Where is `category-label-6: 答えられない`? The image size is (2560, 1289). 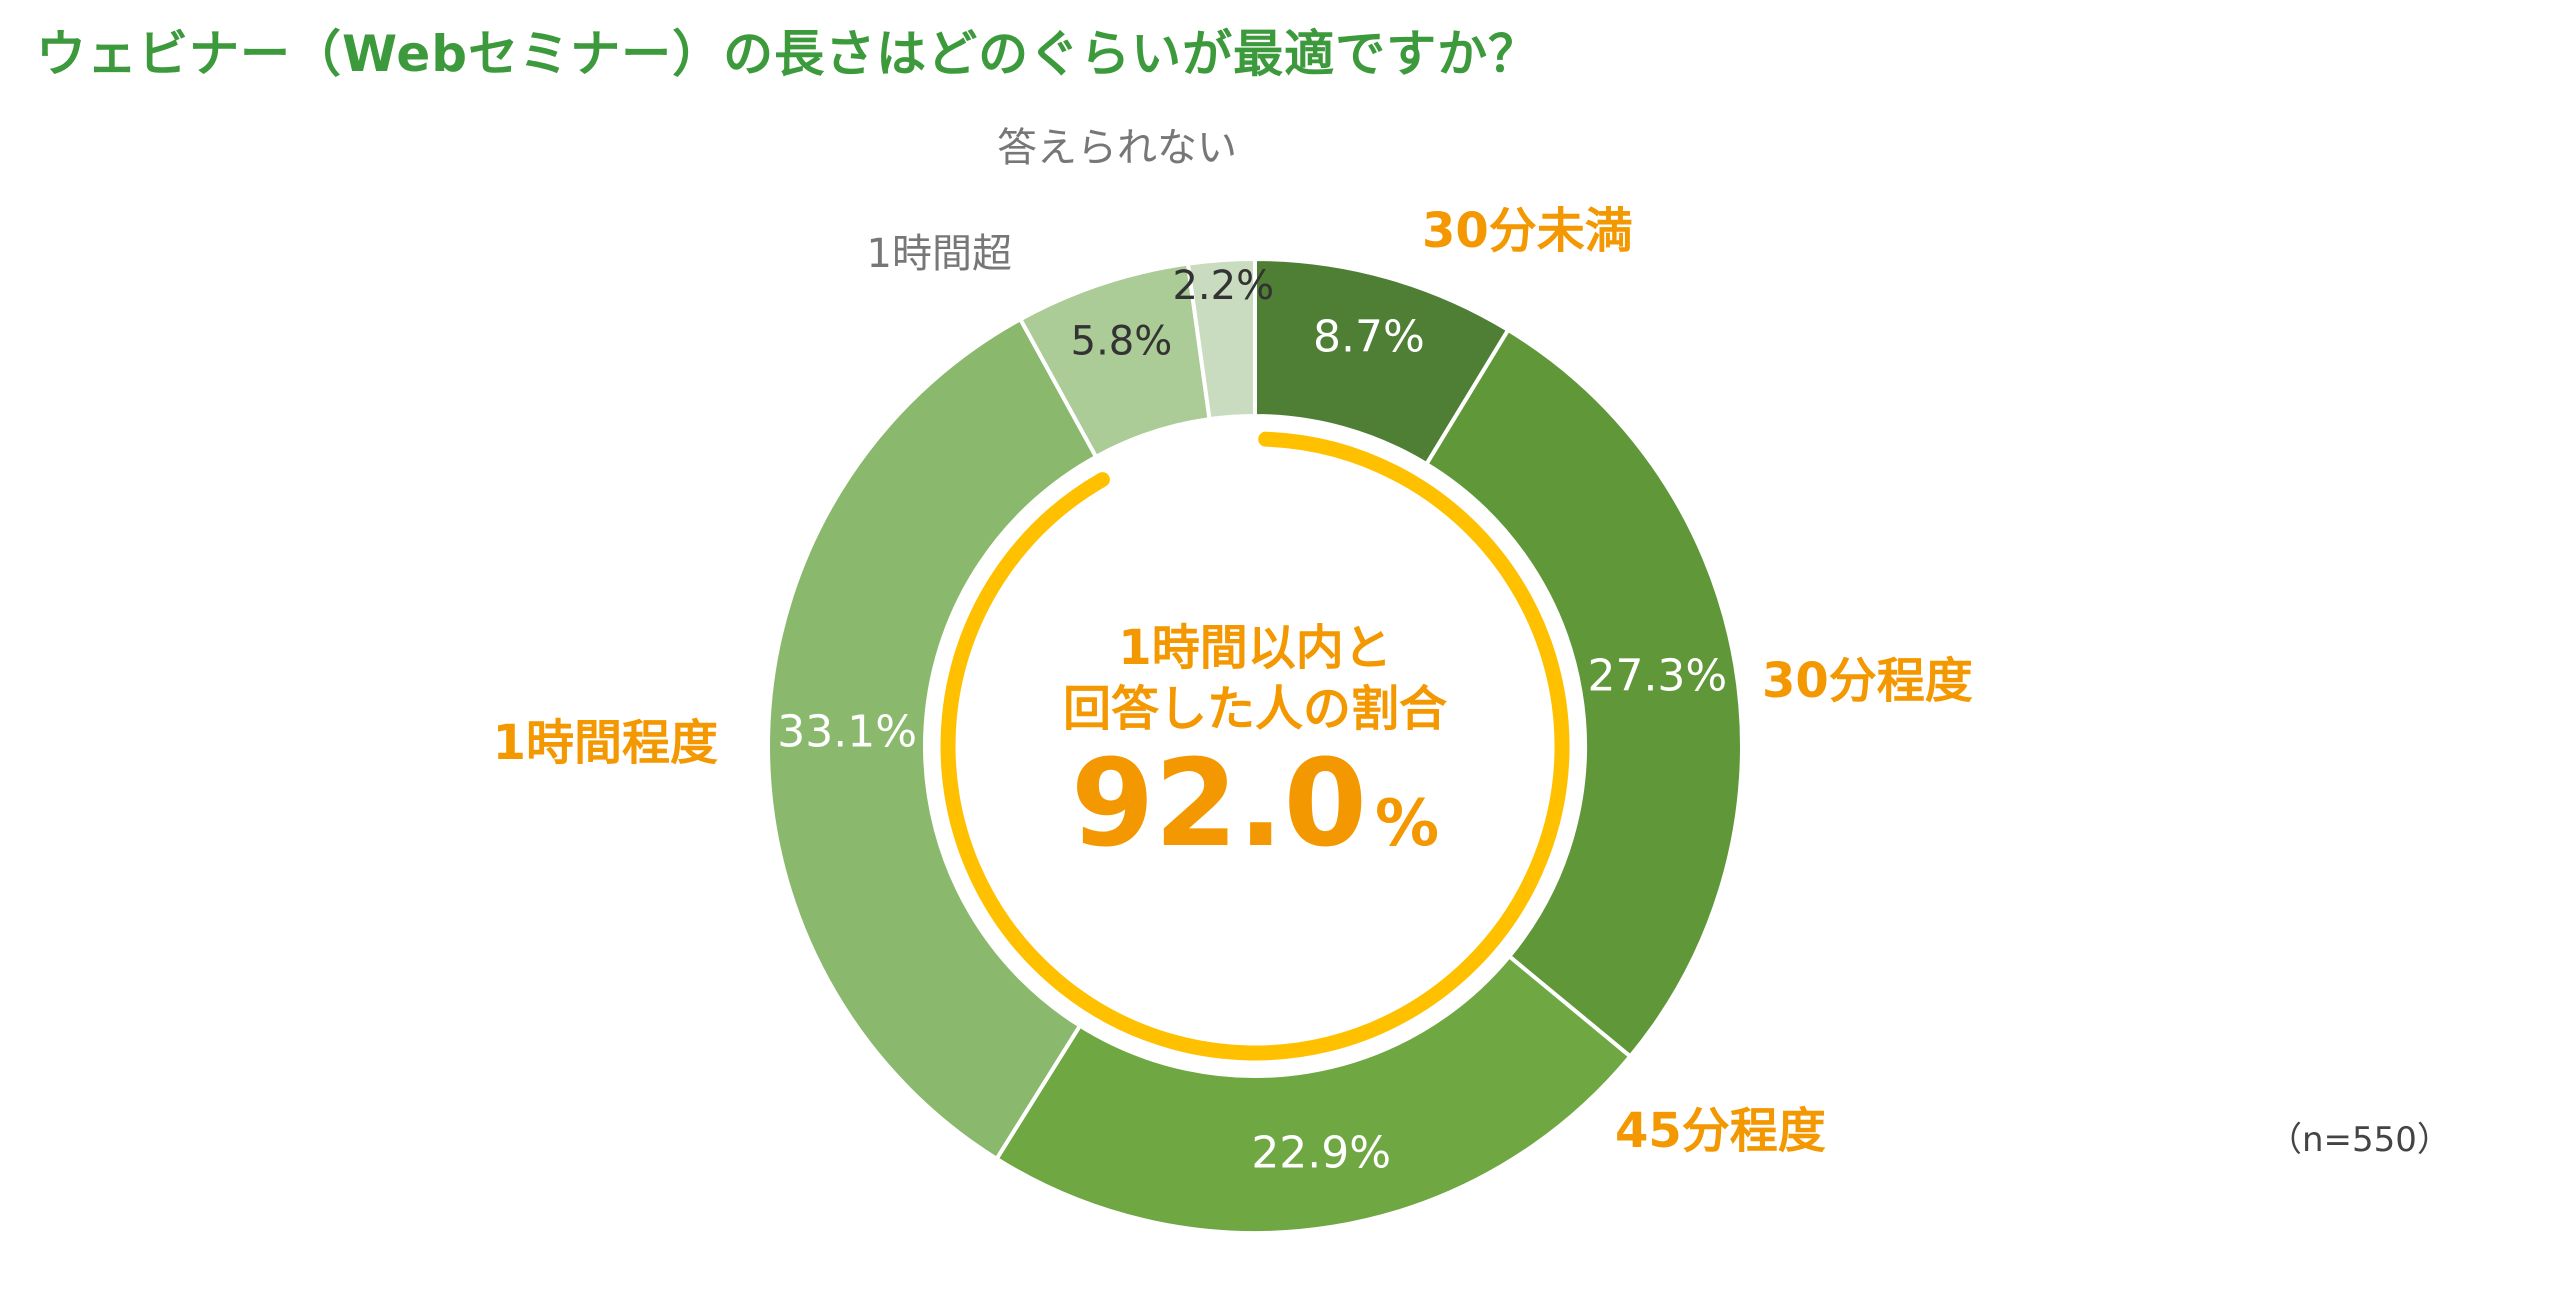 category-label-6: 答えられない is located at coordinates (1117, 148).